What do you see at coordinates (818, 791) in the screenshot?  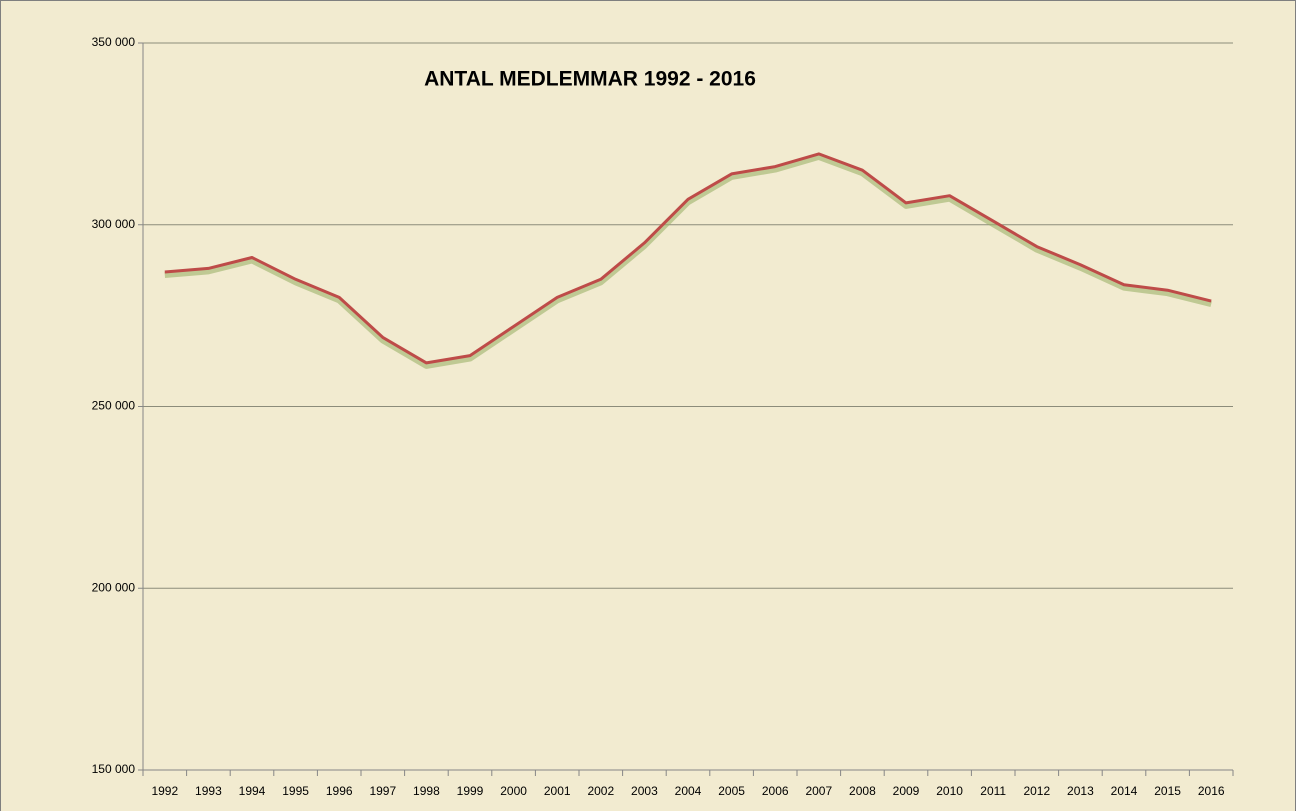 I see `x-tick-label: 2007` at bounding box center [818, 791].